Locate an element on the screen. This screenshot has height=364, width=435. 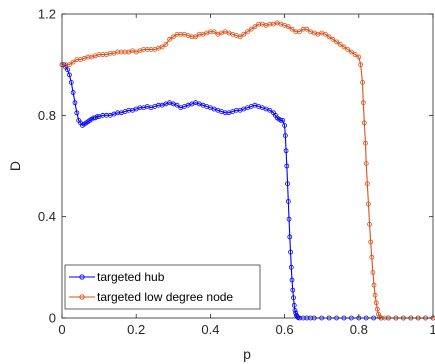
y-tick-label: 1.2 is located at coordinates (47, 14).